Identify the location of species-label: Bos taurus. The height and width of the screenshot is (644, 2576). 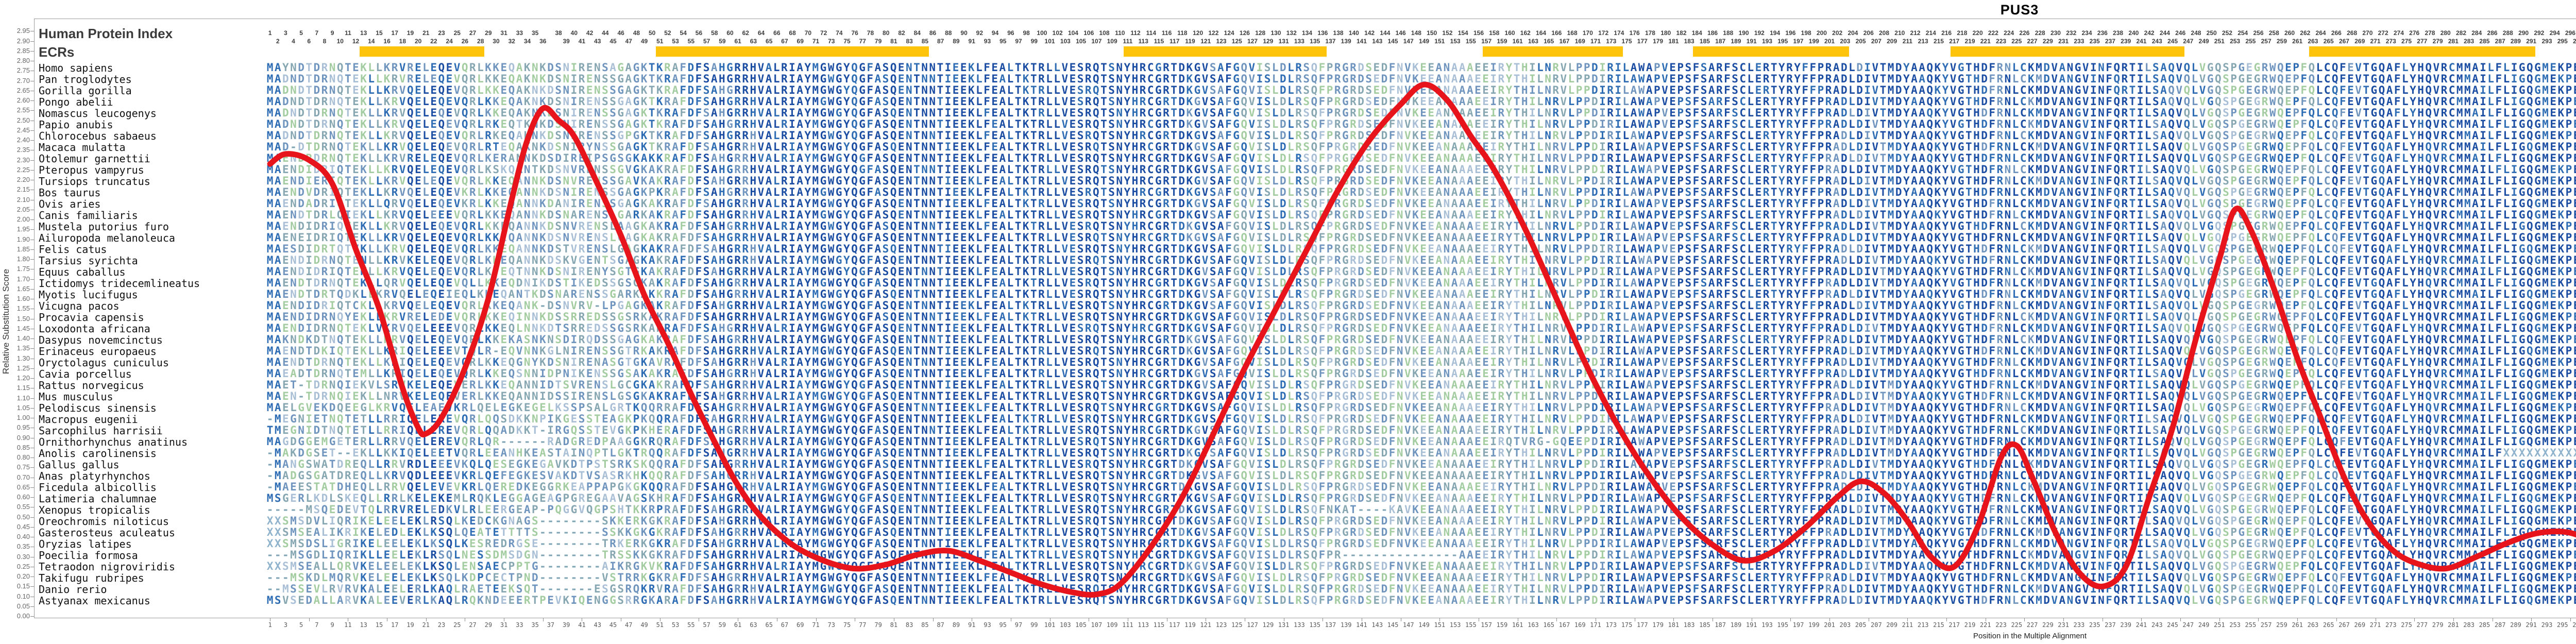
(69, 193).